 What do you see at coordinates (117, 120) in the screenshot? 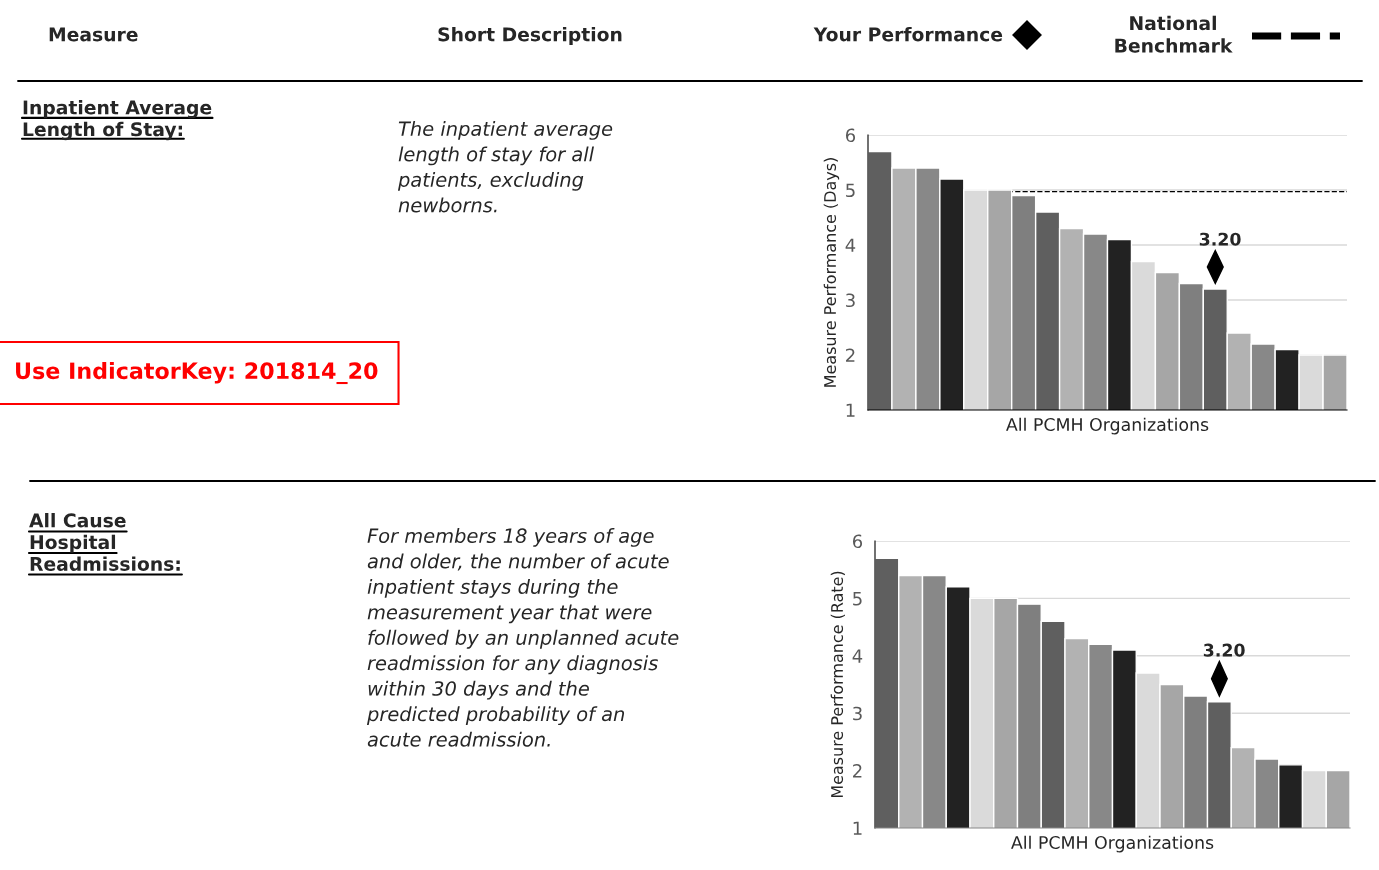
I see `text: Inpatient Average Length of Stay:` at bounding box center [117, 120].